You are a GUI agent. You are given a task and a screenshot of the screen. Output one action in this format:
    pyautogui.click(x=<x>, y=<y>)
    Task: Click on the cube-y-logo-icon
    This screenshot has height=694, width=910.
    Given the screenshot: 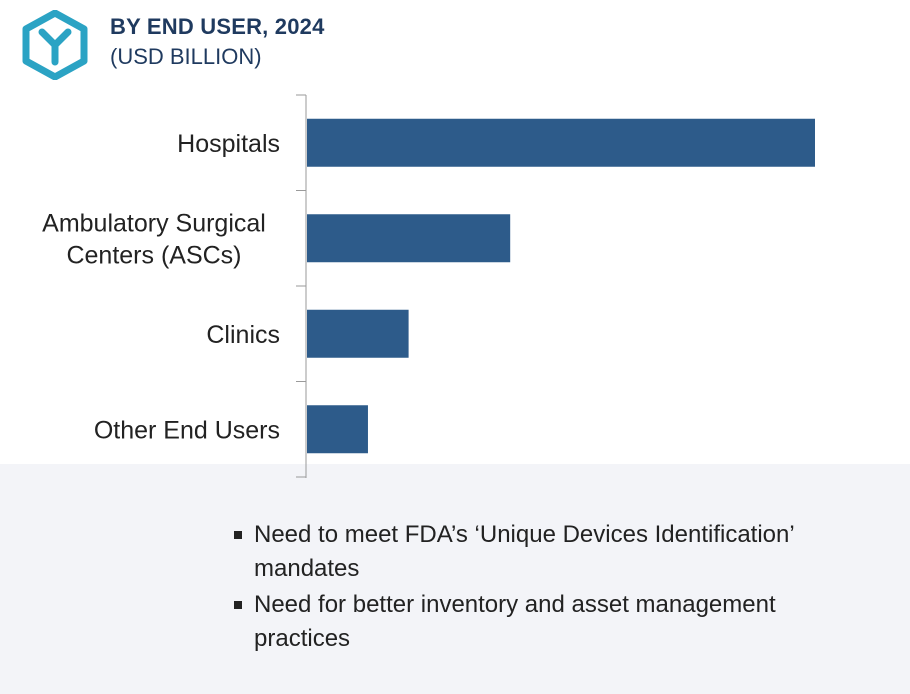 What is the action you would take?
    pyautogui.click(x=55, y=45)
    